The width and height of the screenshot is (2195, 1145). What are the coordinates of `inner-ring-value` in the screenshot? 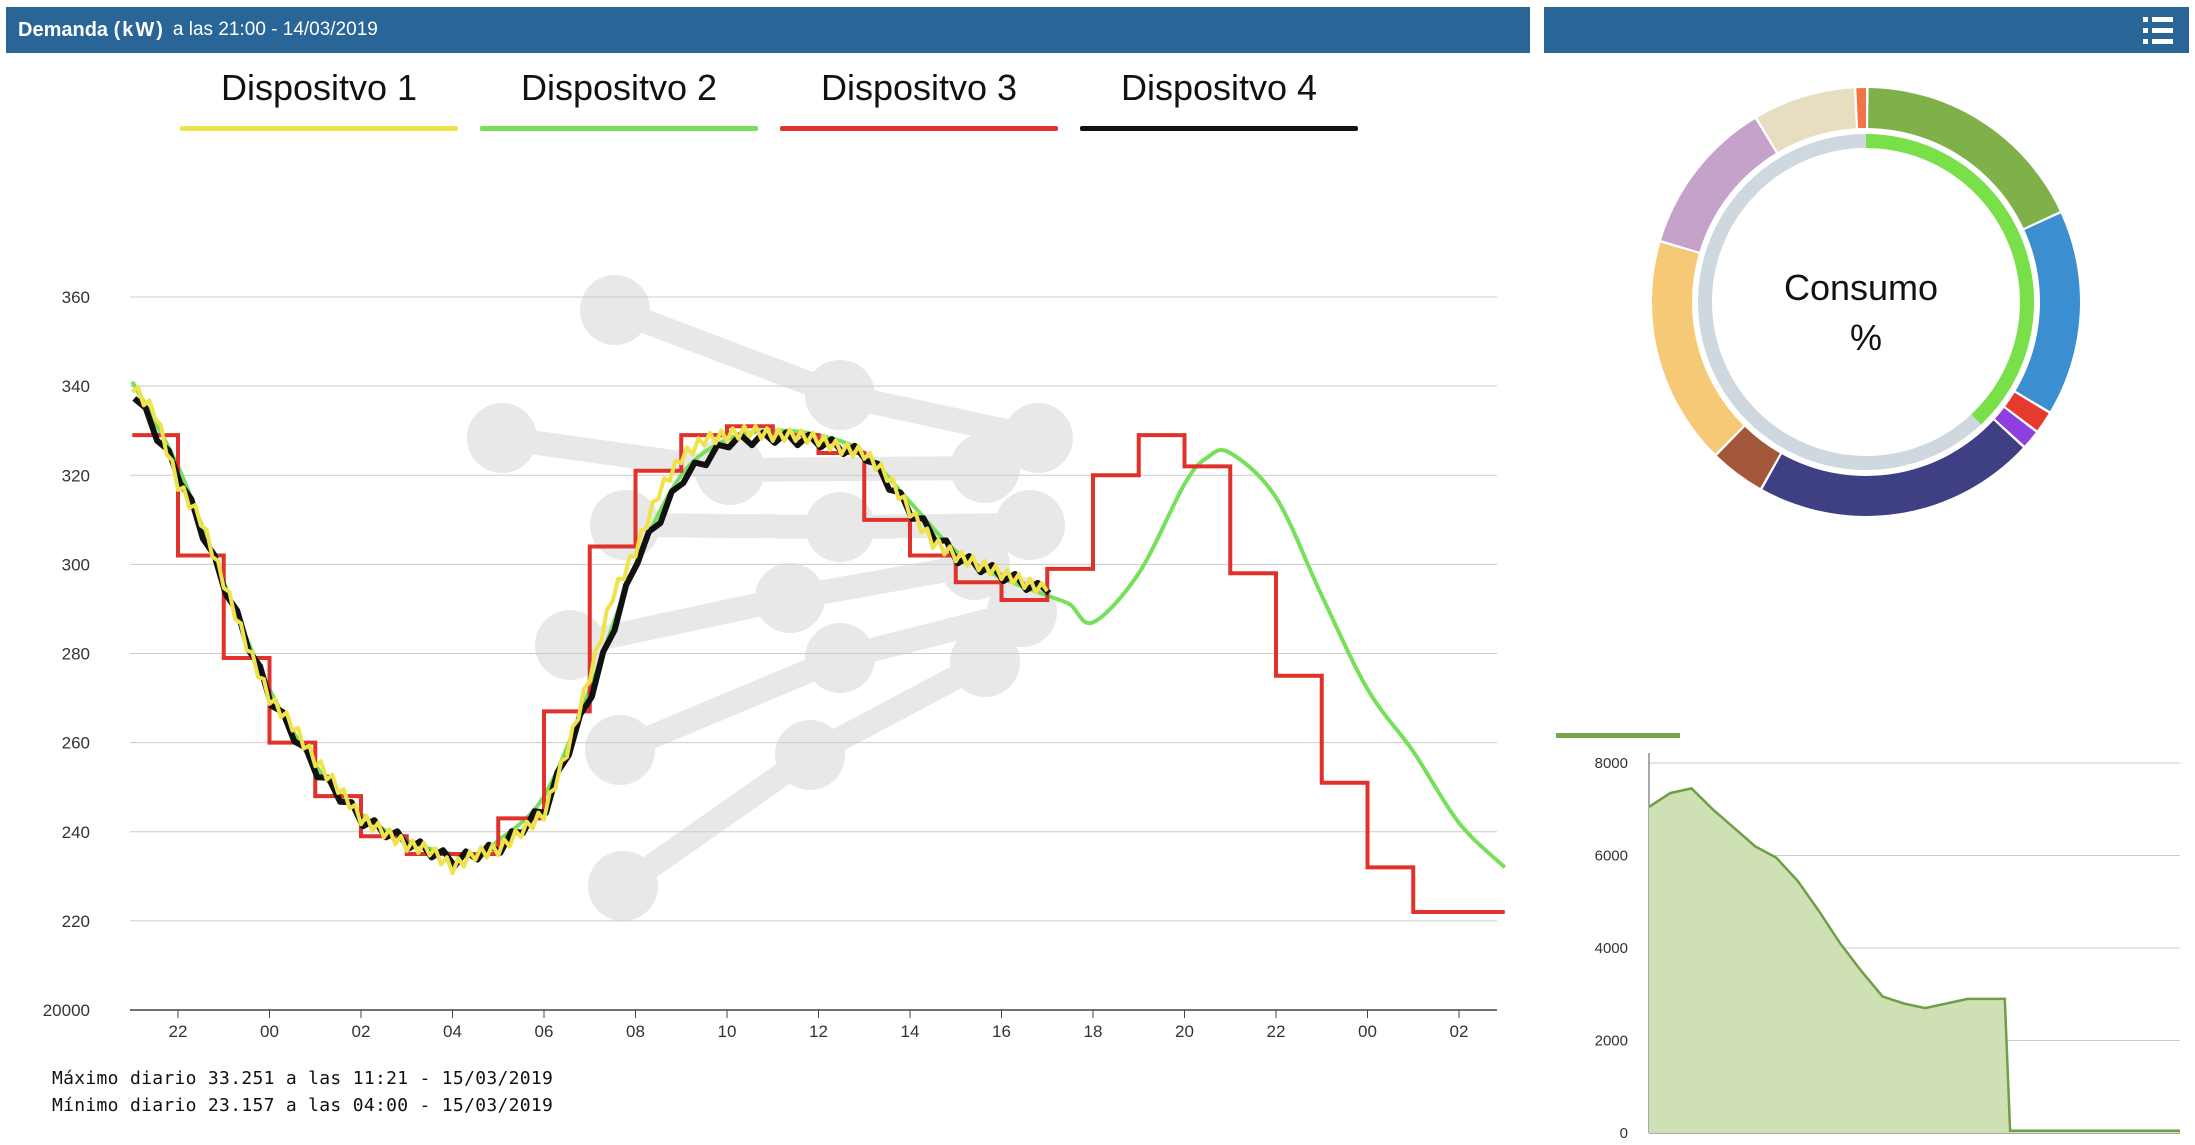 It's located at (1949, 279).